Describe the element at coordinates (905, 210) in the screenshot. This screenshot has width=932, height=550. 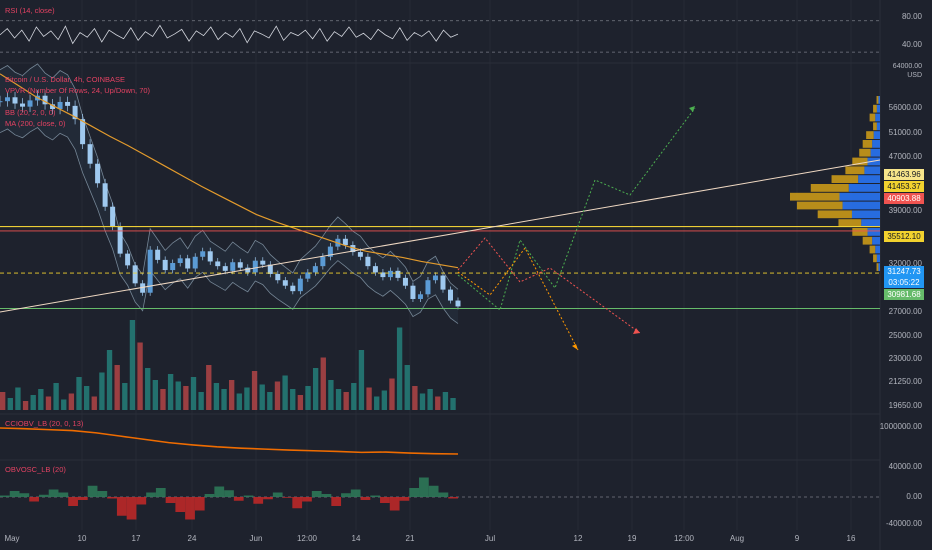
I see `price-tick-39000: 39000.00` at that location.